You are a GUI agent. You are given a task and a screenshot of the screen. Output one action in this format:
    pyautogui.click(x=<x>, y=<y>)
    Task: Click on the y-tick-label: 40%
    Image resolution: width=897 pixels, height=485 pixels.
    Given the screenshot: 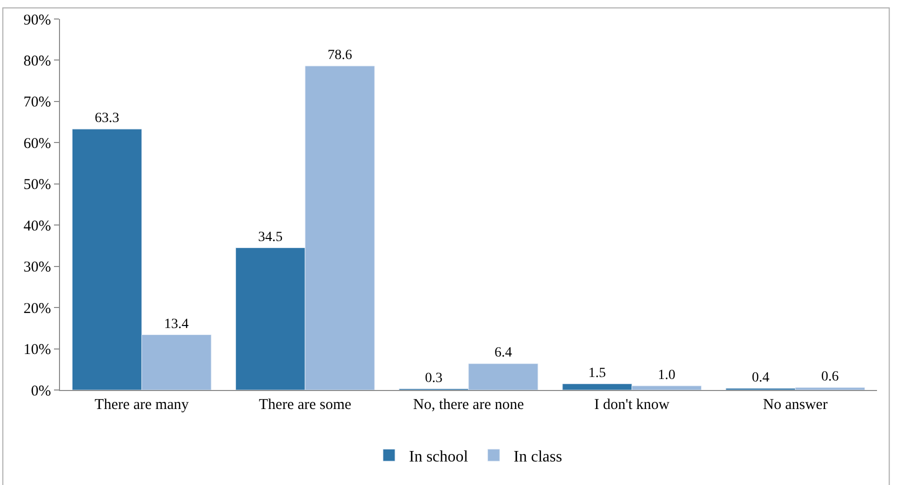 What is the action you would take?
    pyautogui.click(x=37, y=226)
    